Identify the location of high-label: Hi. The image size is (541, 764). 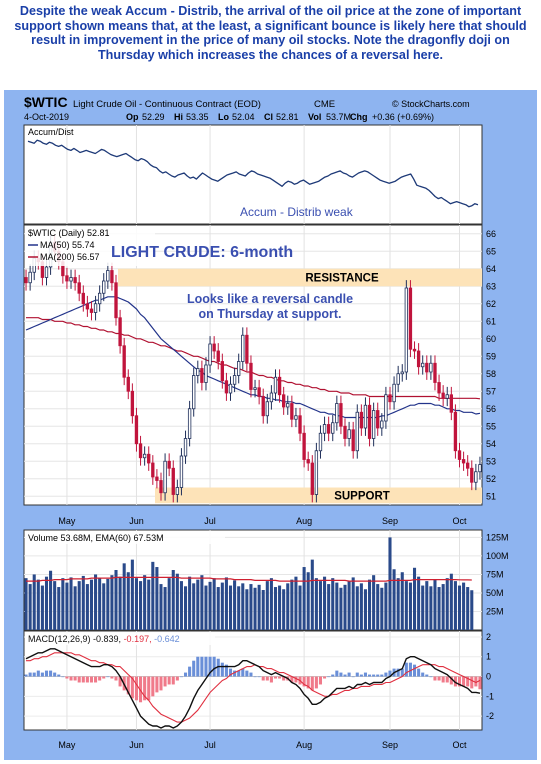
(178, 117).